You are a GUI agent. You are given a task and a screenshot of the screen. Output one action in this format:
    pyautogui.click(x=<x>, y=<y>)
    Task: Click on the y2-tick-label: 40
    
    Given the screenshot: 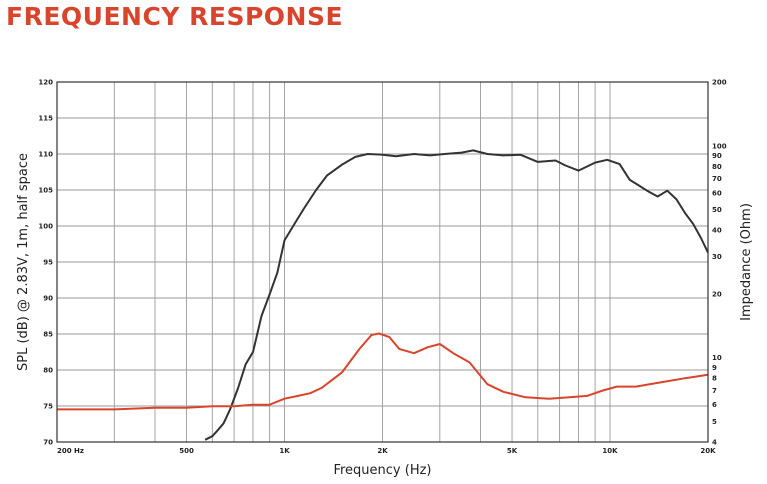 What is the action you would take?
    pyautogui.click(x=717, y=231)
    